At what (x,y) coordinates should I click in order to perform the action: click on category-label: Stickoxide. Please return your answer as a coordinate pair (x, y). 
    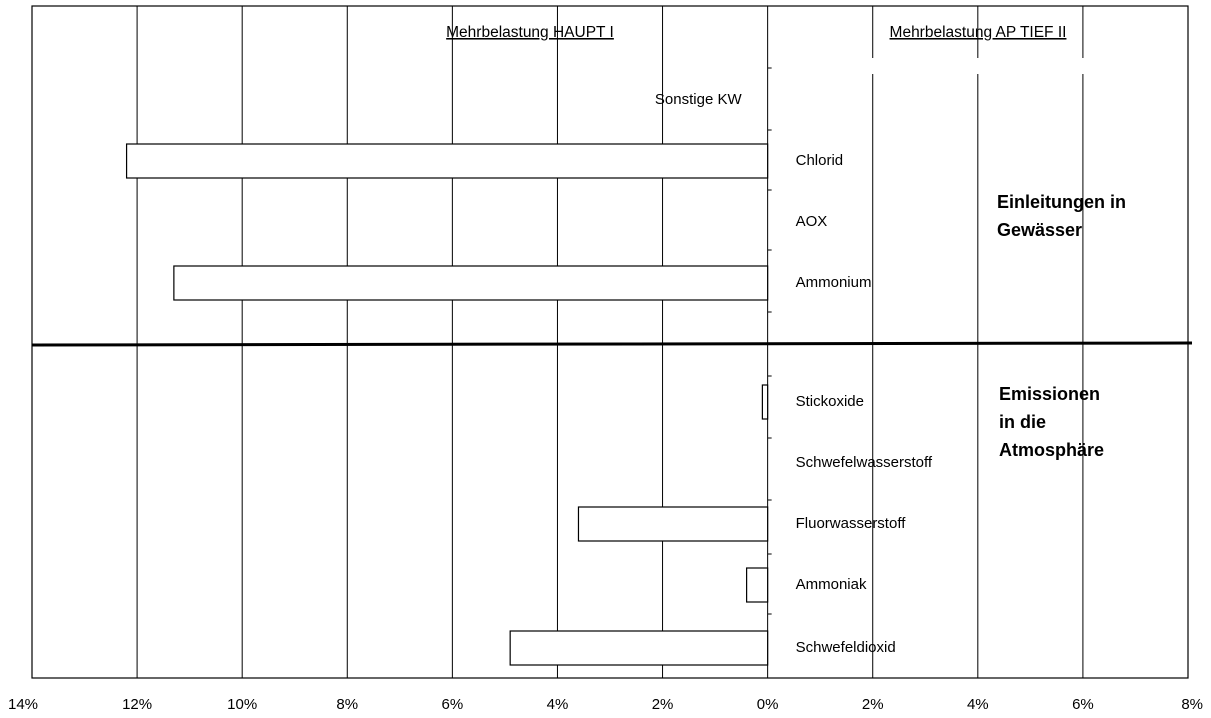
    Looking at the image, I should click on (830, 401).